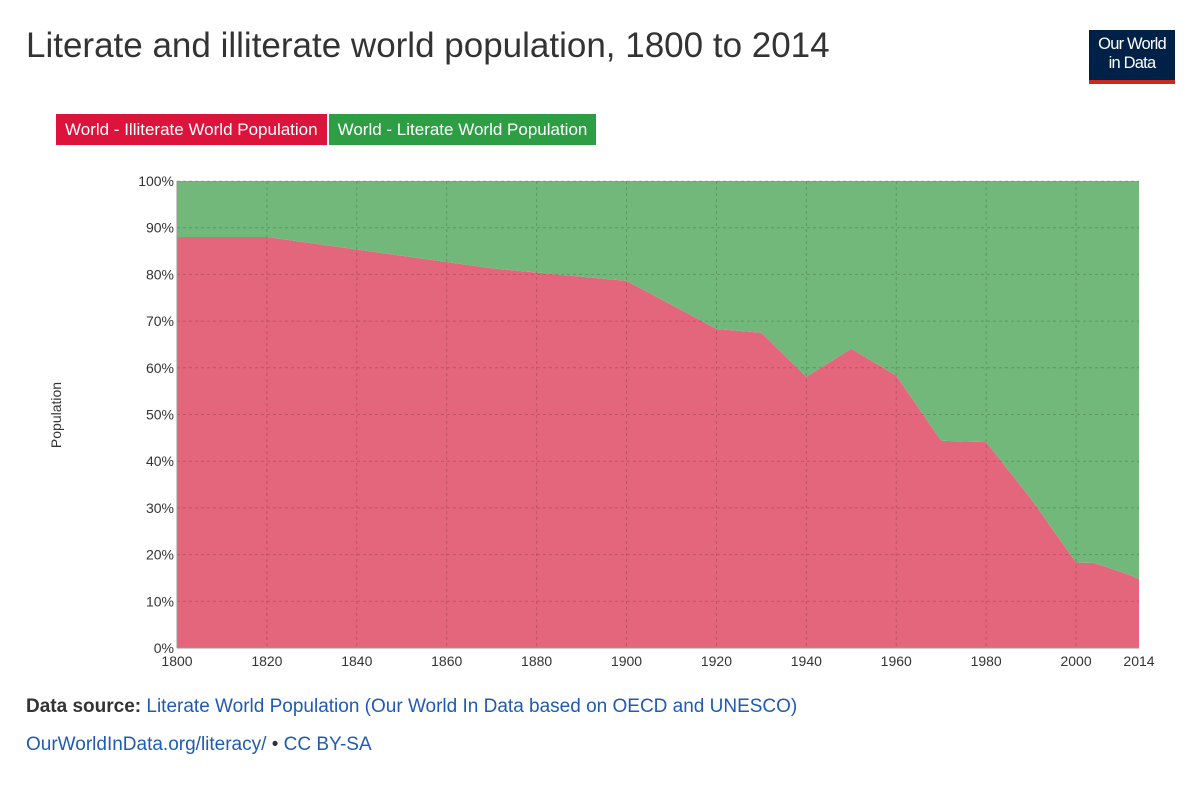 The image size is (1200, 800). I want to click on owid-logo: Our World in Data, so click(1132, 57).